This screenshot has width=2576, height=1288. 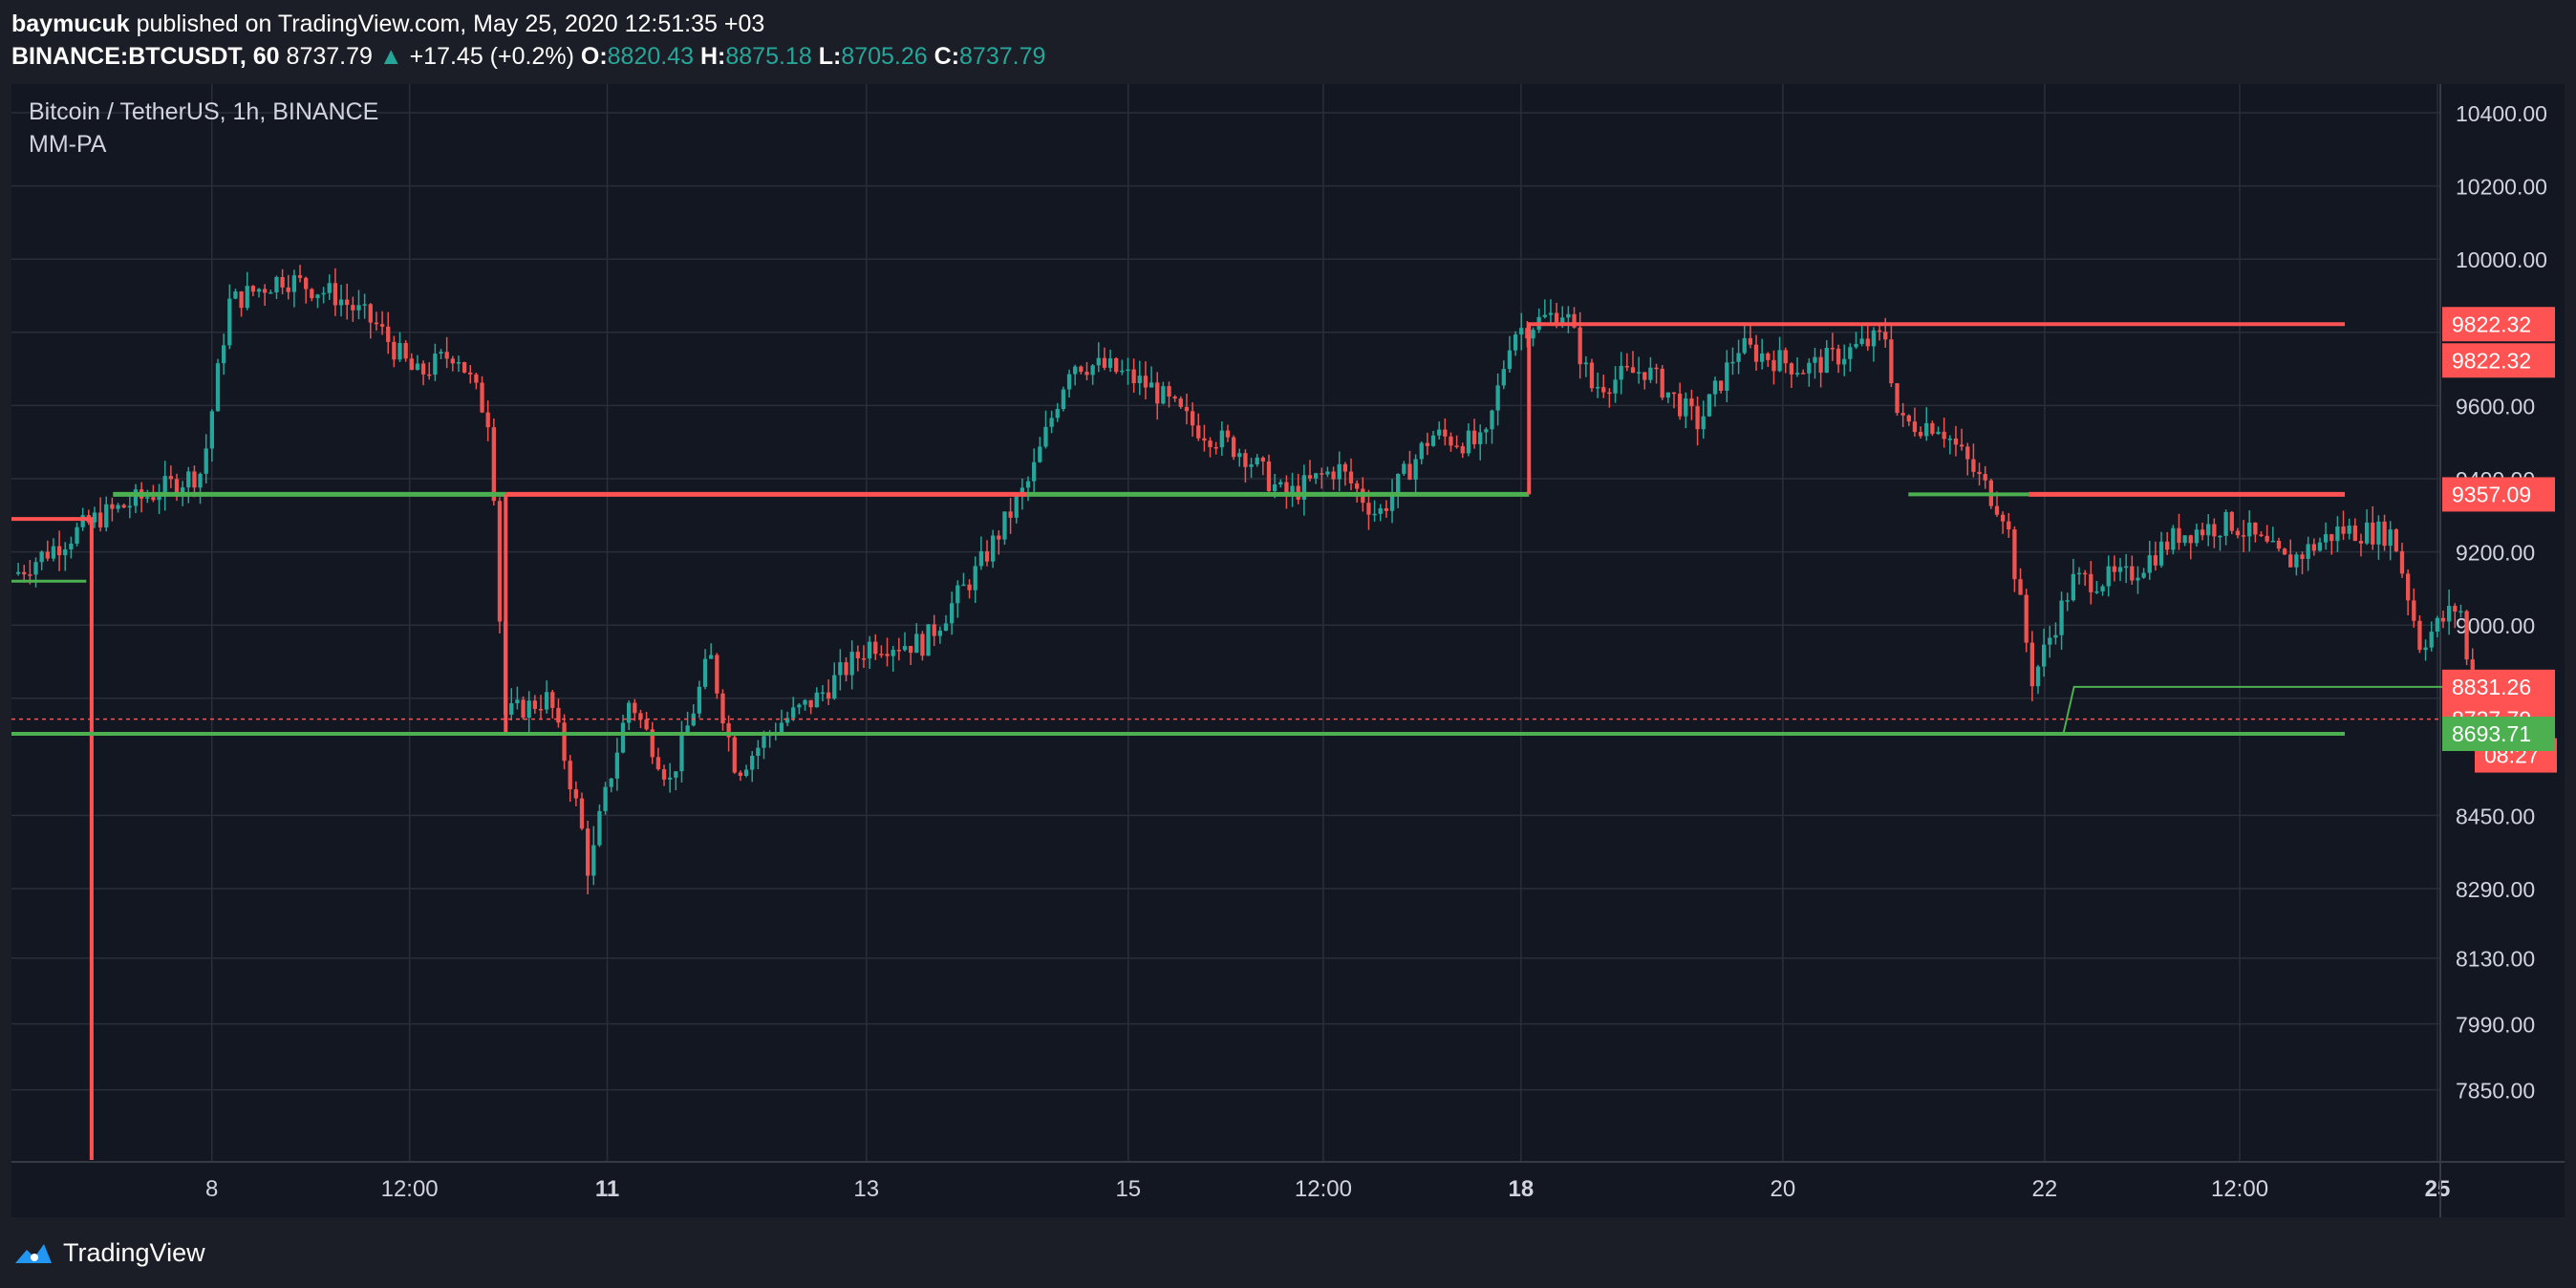 What do you see at coordinates (68, 144) in the screenshot?
I see `legend-indicator: MM-PA` at bounding box center [68, 144].